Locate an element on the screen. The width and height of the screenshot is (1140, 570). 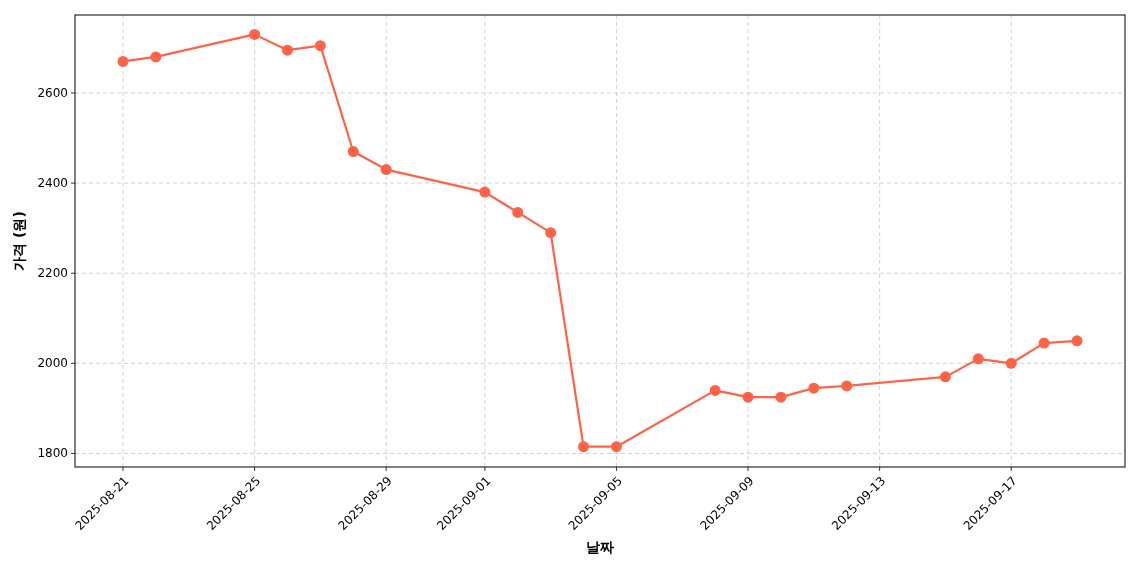
y-tick-label: 2400 is located at coordinates (52, 183).